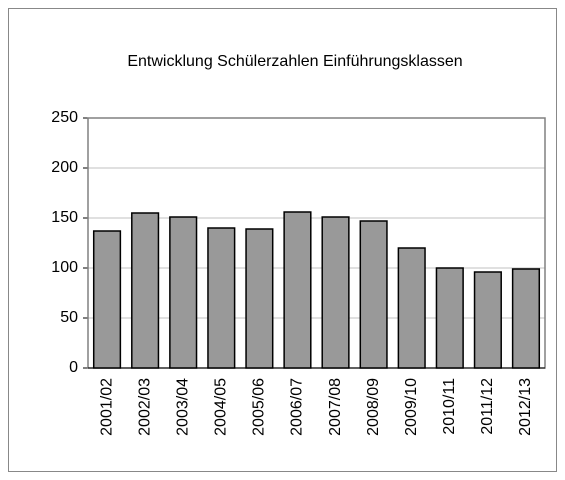 The image size is (565, 480). Describe the element at coordinates (64, 217) in the screenshot. I see `y-tick-label: 150` at that location.